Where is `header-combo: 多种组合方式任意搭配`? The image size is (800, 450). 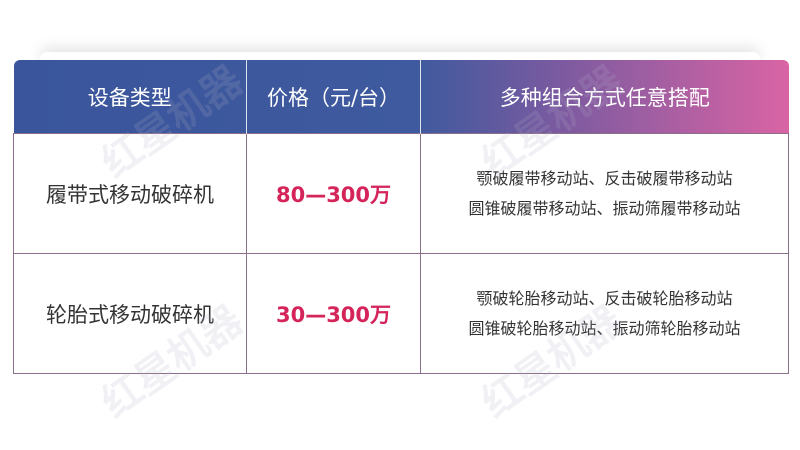 header-combo: 多种组合方式任意搭配 is located at coordinates (604, 97).